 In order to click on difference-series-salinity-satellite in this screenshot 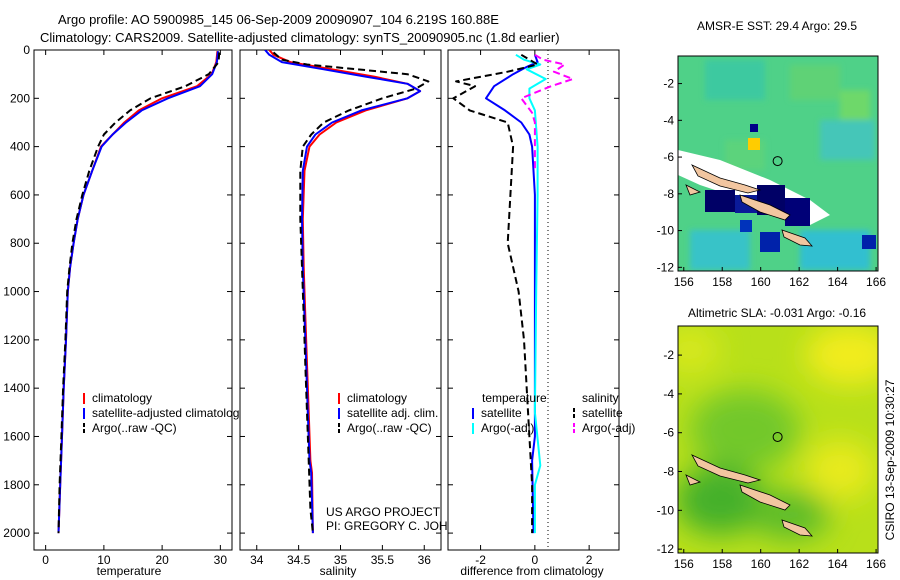, I will do `click(531, 293)`.